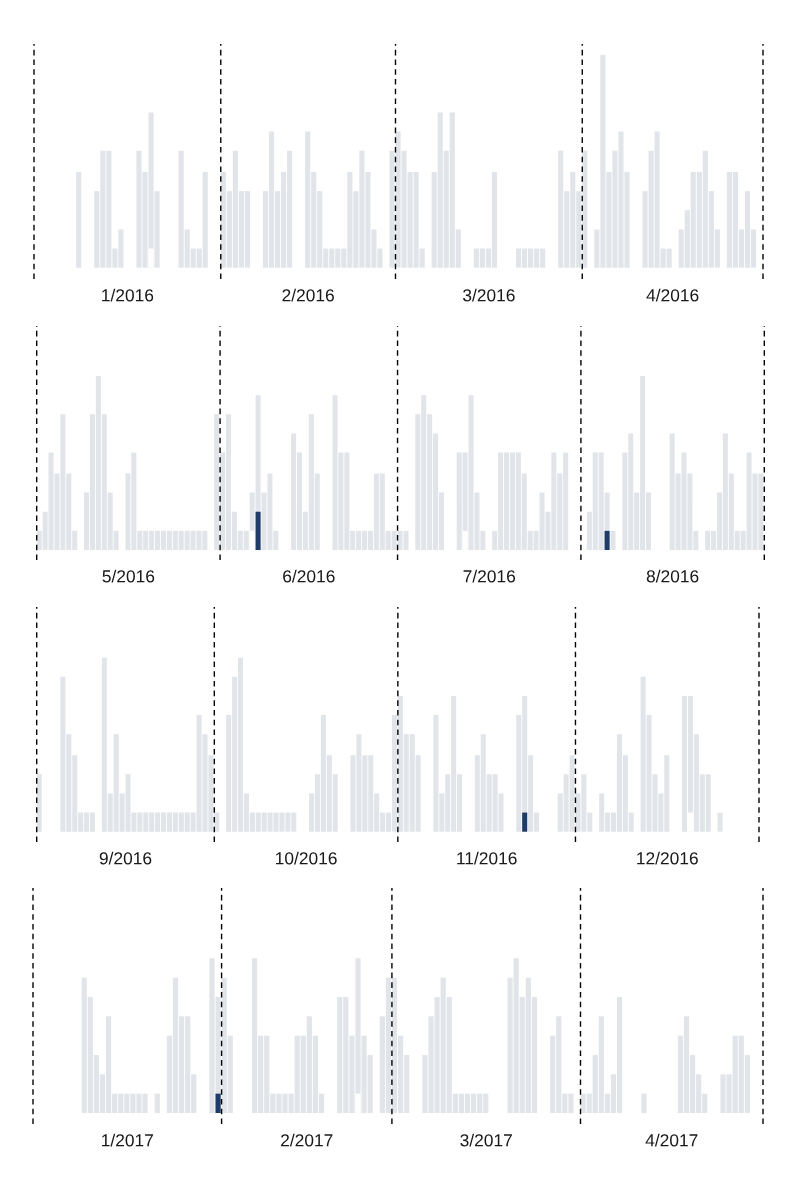  Describe the element at coordinates (127, 1140) in the screenshot. I see `x-tick-label: 1/2017` at that location.